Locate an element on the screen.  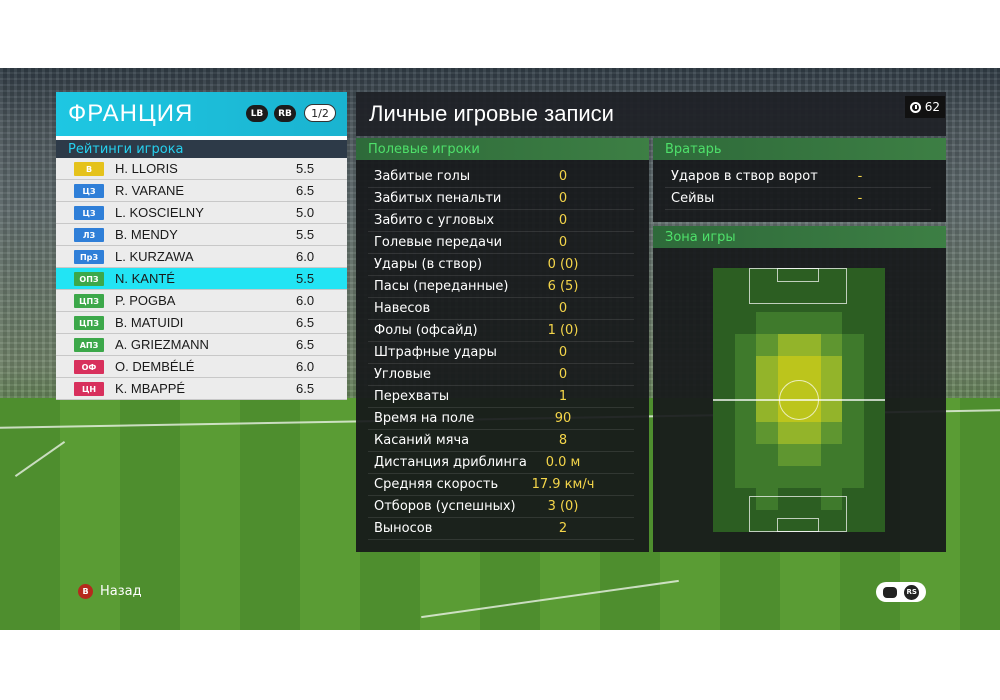
position-badge: ПрЗ is located at coordinates (89, 257).